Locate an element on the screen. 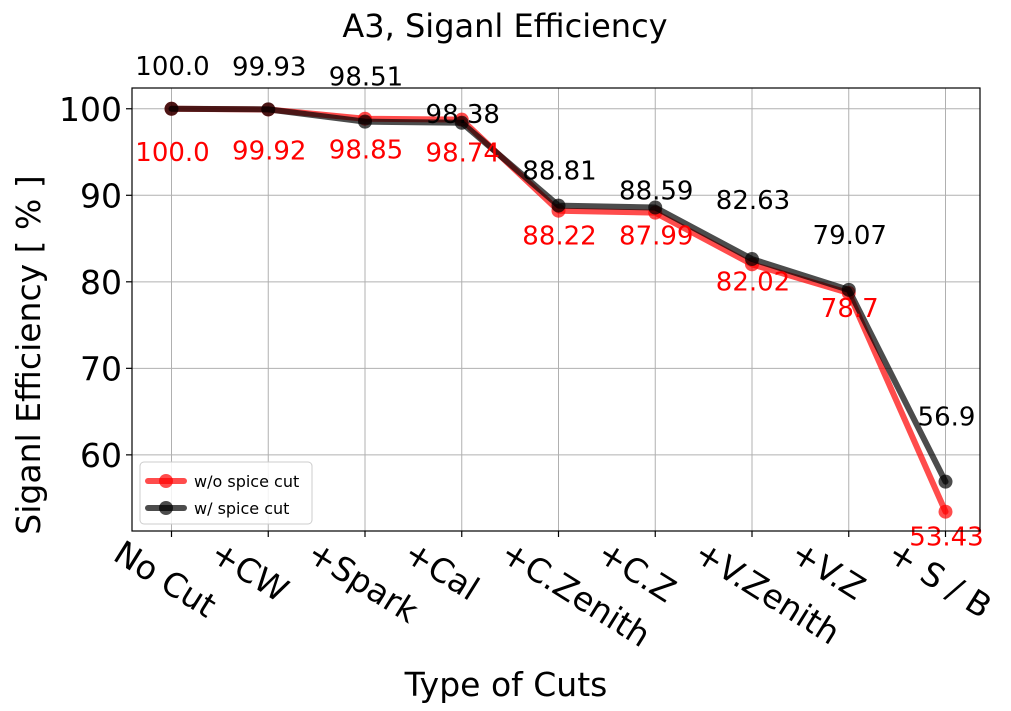  y-tick-label: 70 is located at coordinates (101, 368).